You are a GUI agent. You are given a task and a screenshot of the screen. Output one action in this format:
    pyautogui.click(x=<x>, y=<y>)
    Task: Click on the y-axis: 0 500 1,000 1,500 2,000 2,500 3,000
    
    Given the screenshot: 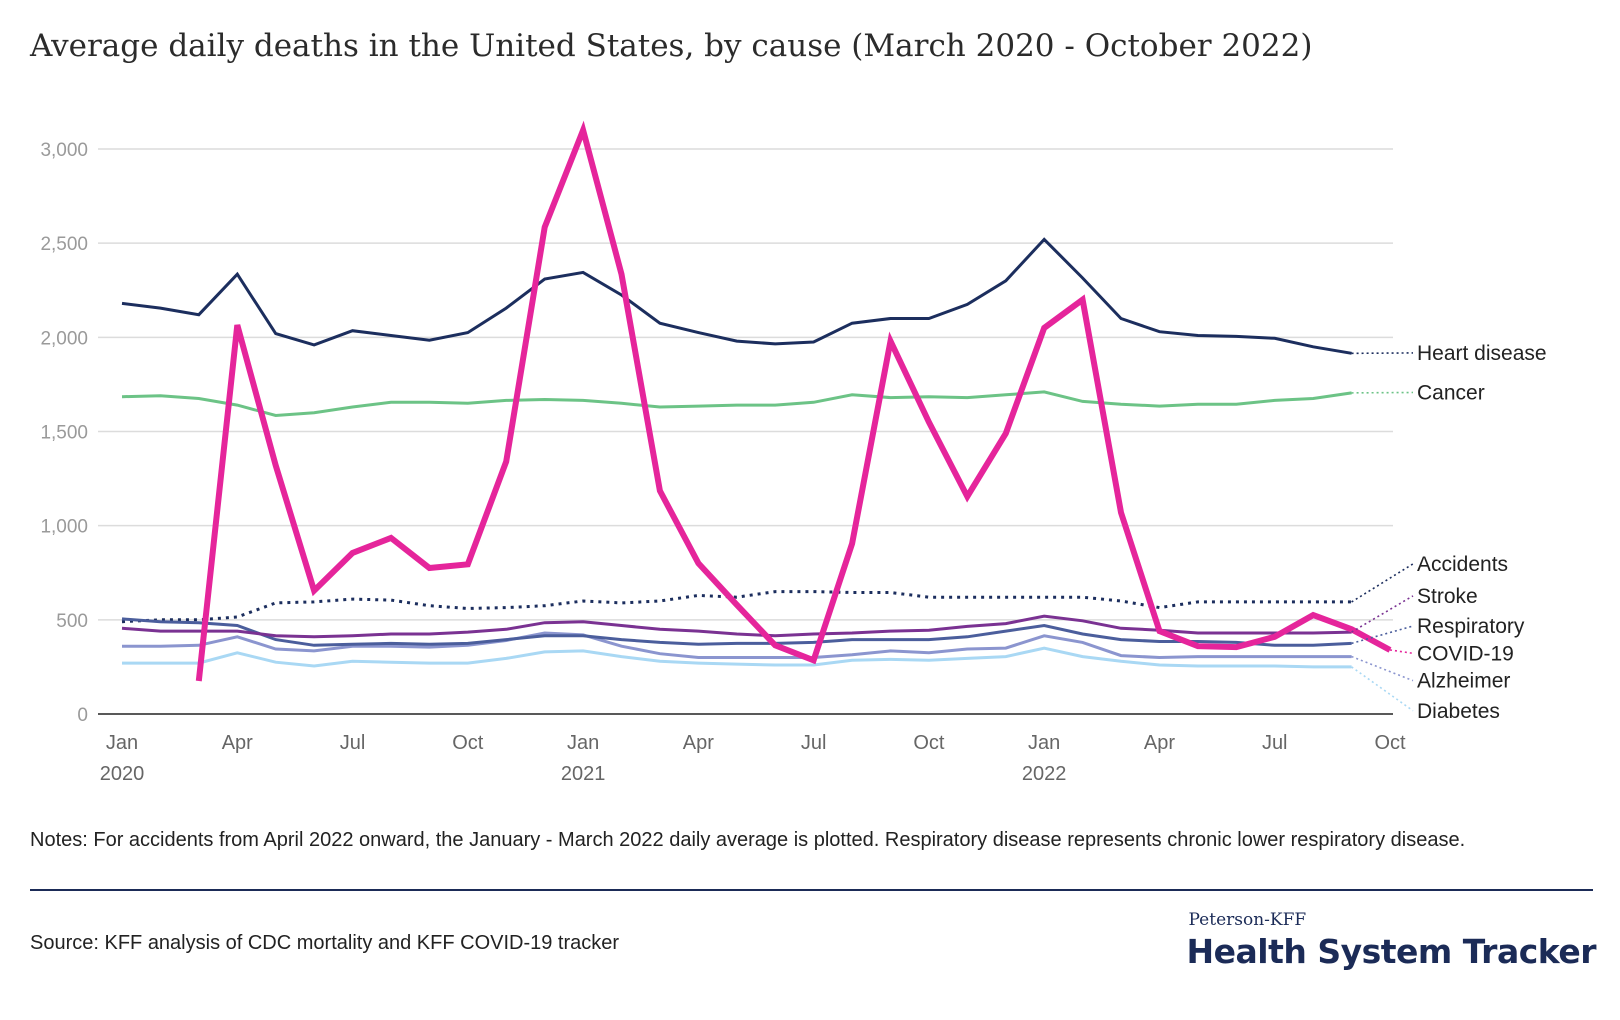 What is the action you would take?
    pyautogui.click(x=64, y=433)
    